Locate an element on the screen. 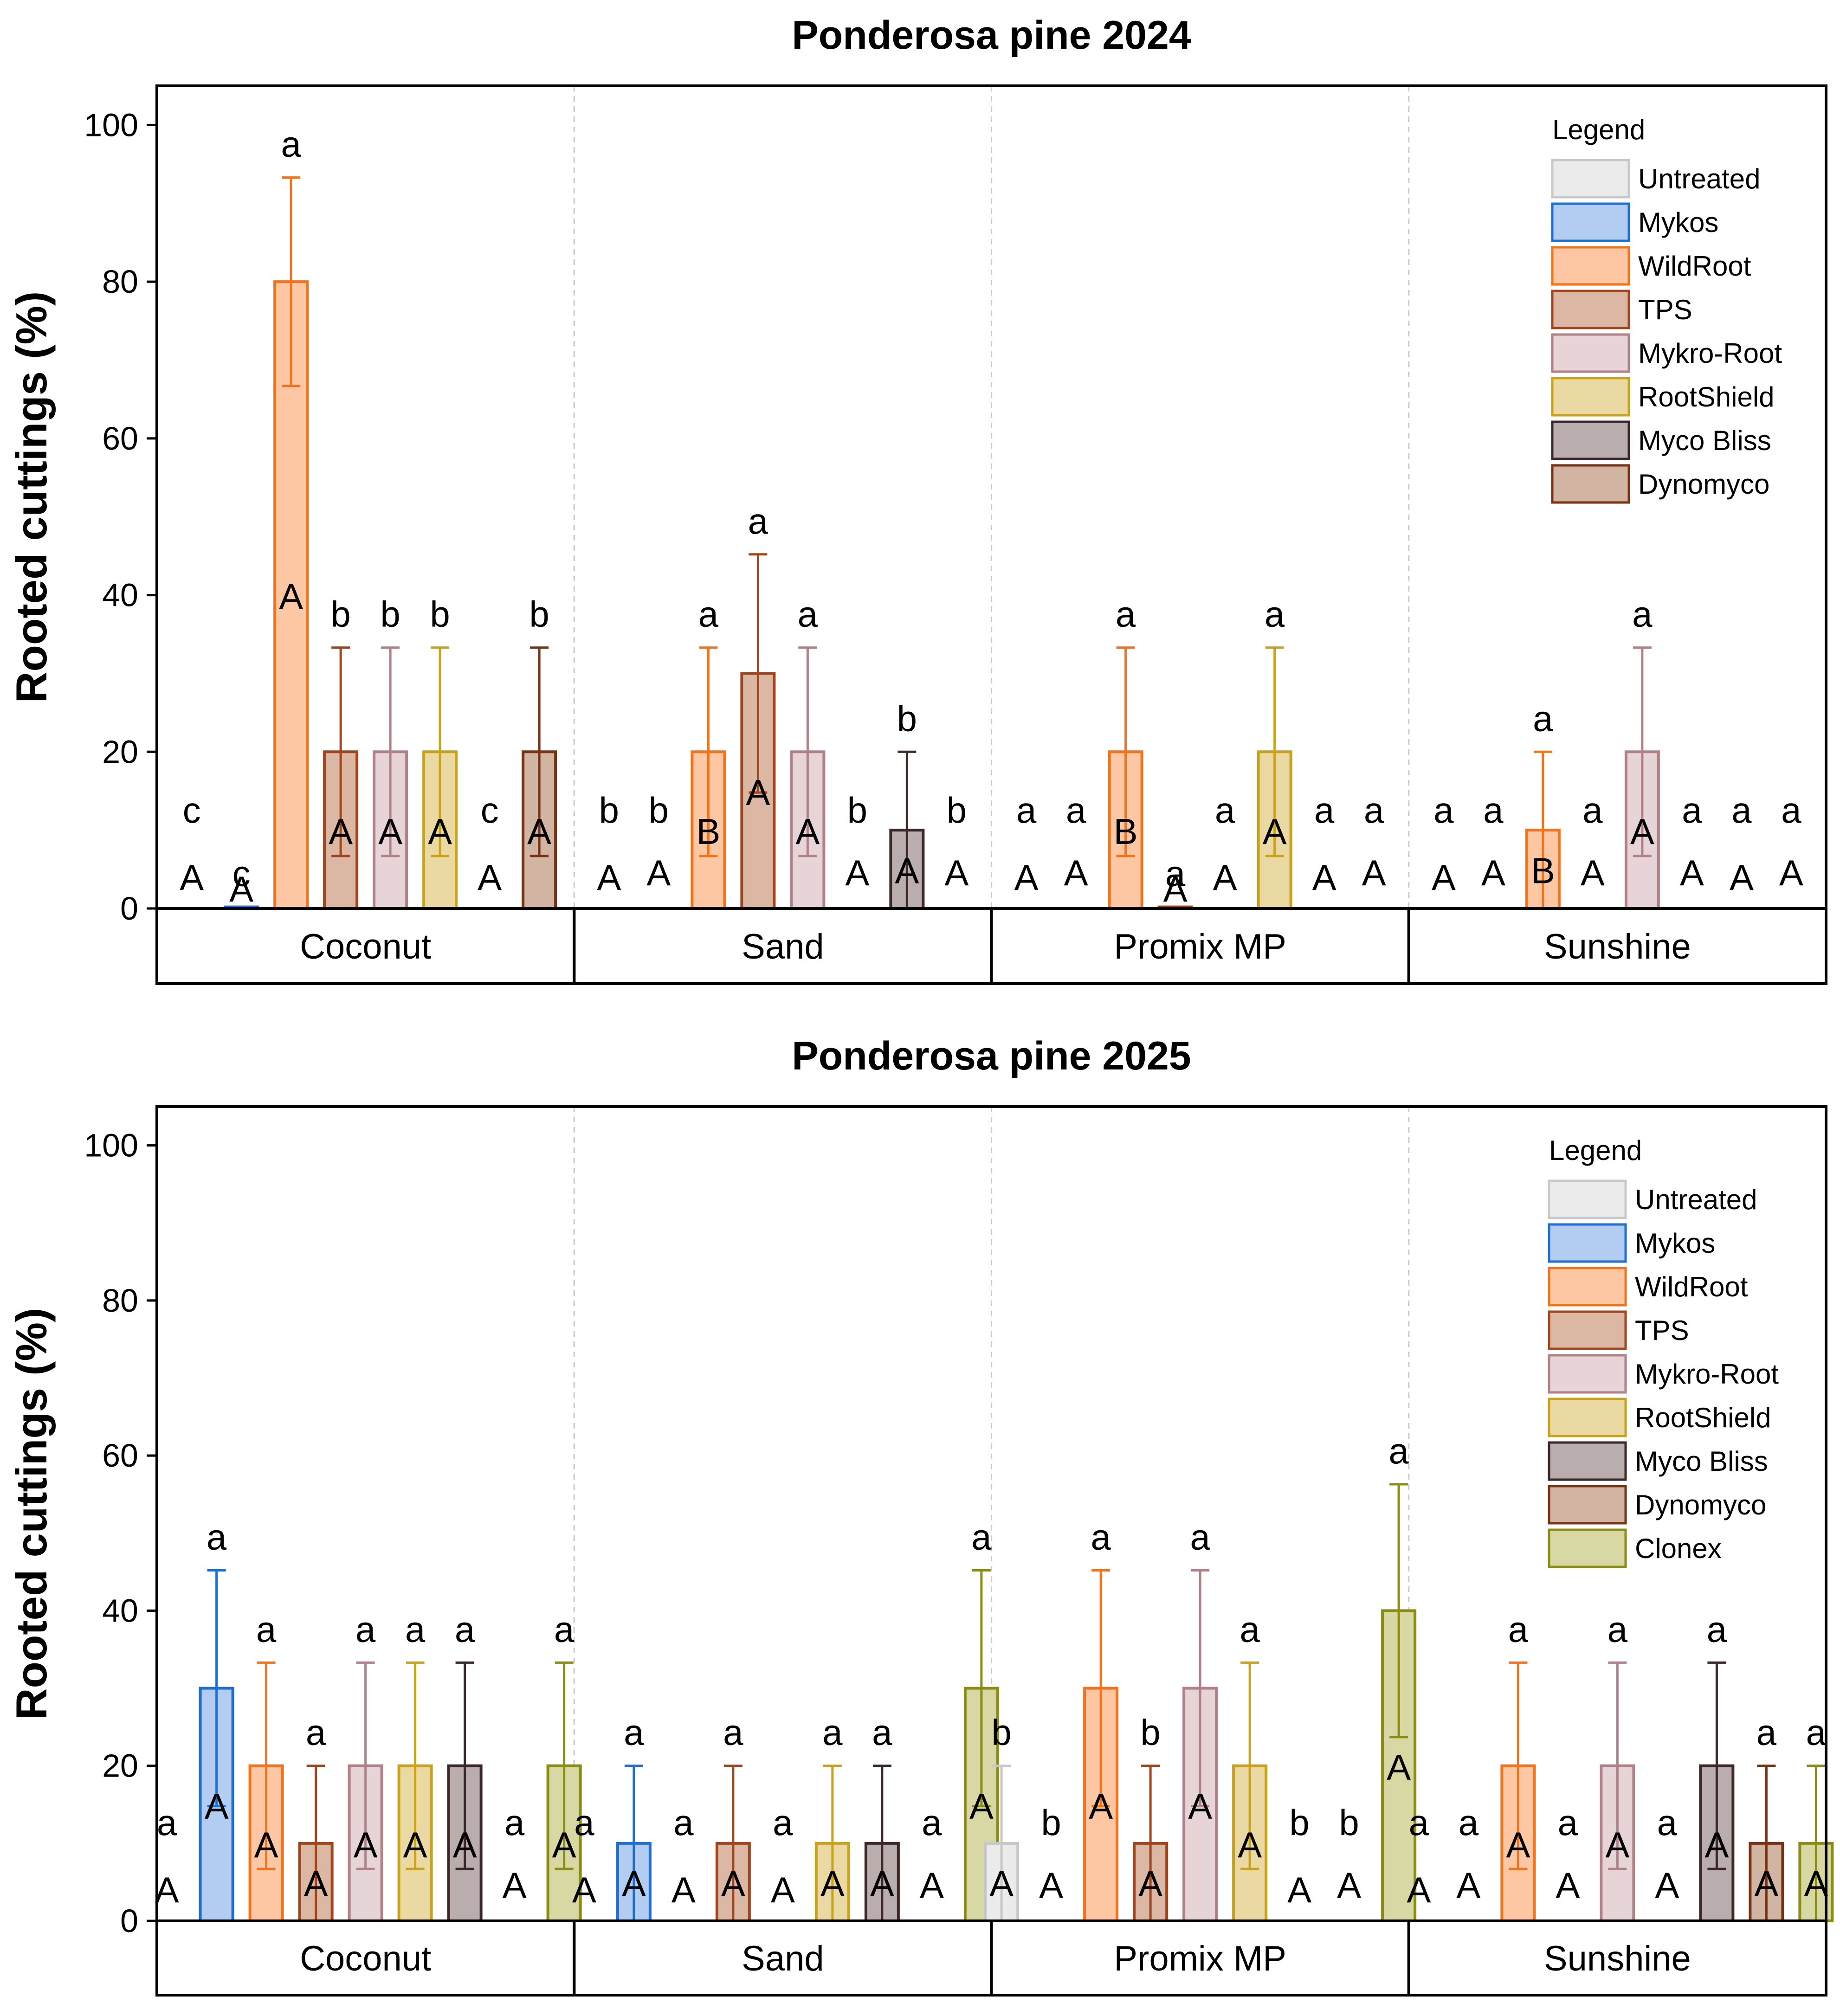 The image size is (1840, 2016). x-category-label: Sunshine is located at coordinates (1617, 1958).